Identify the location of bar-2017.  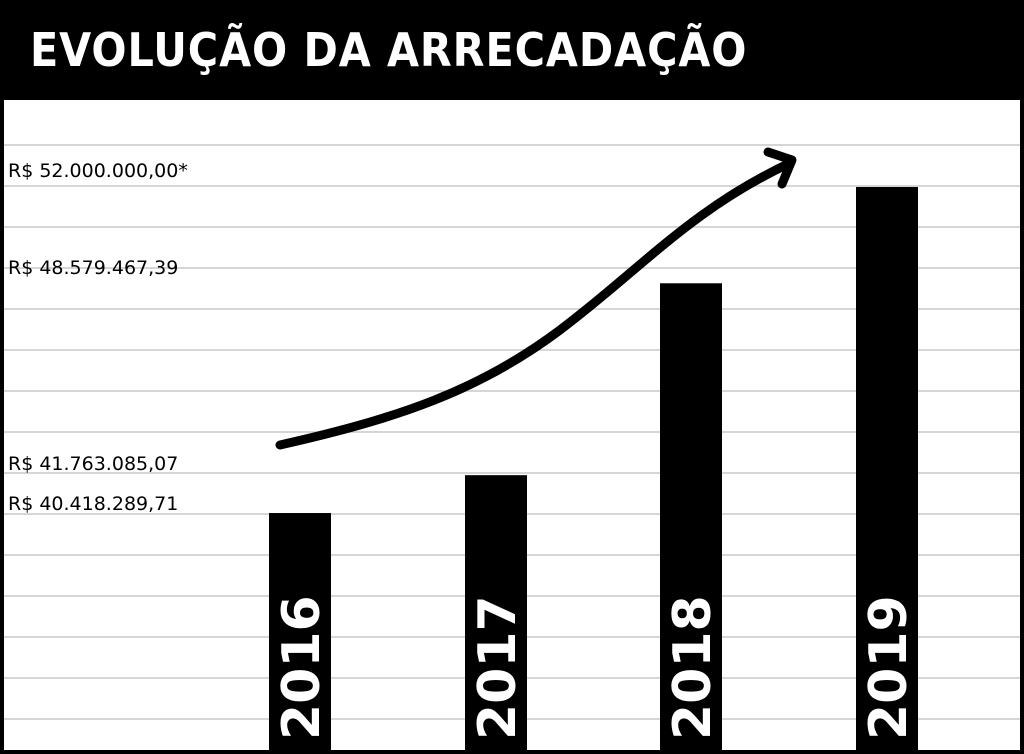
(496, 614).